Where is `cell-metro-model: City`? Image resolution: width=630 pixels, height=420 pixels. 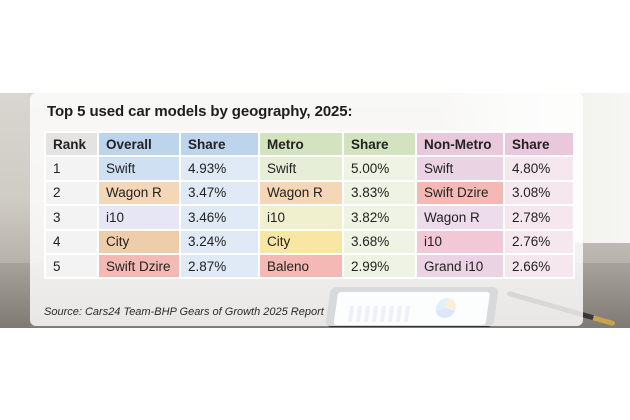 cell-metro-model: City is located at coordinates (301, 241).